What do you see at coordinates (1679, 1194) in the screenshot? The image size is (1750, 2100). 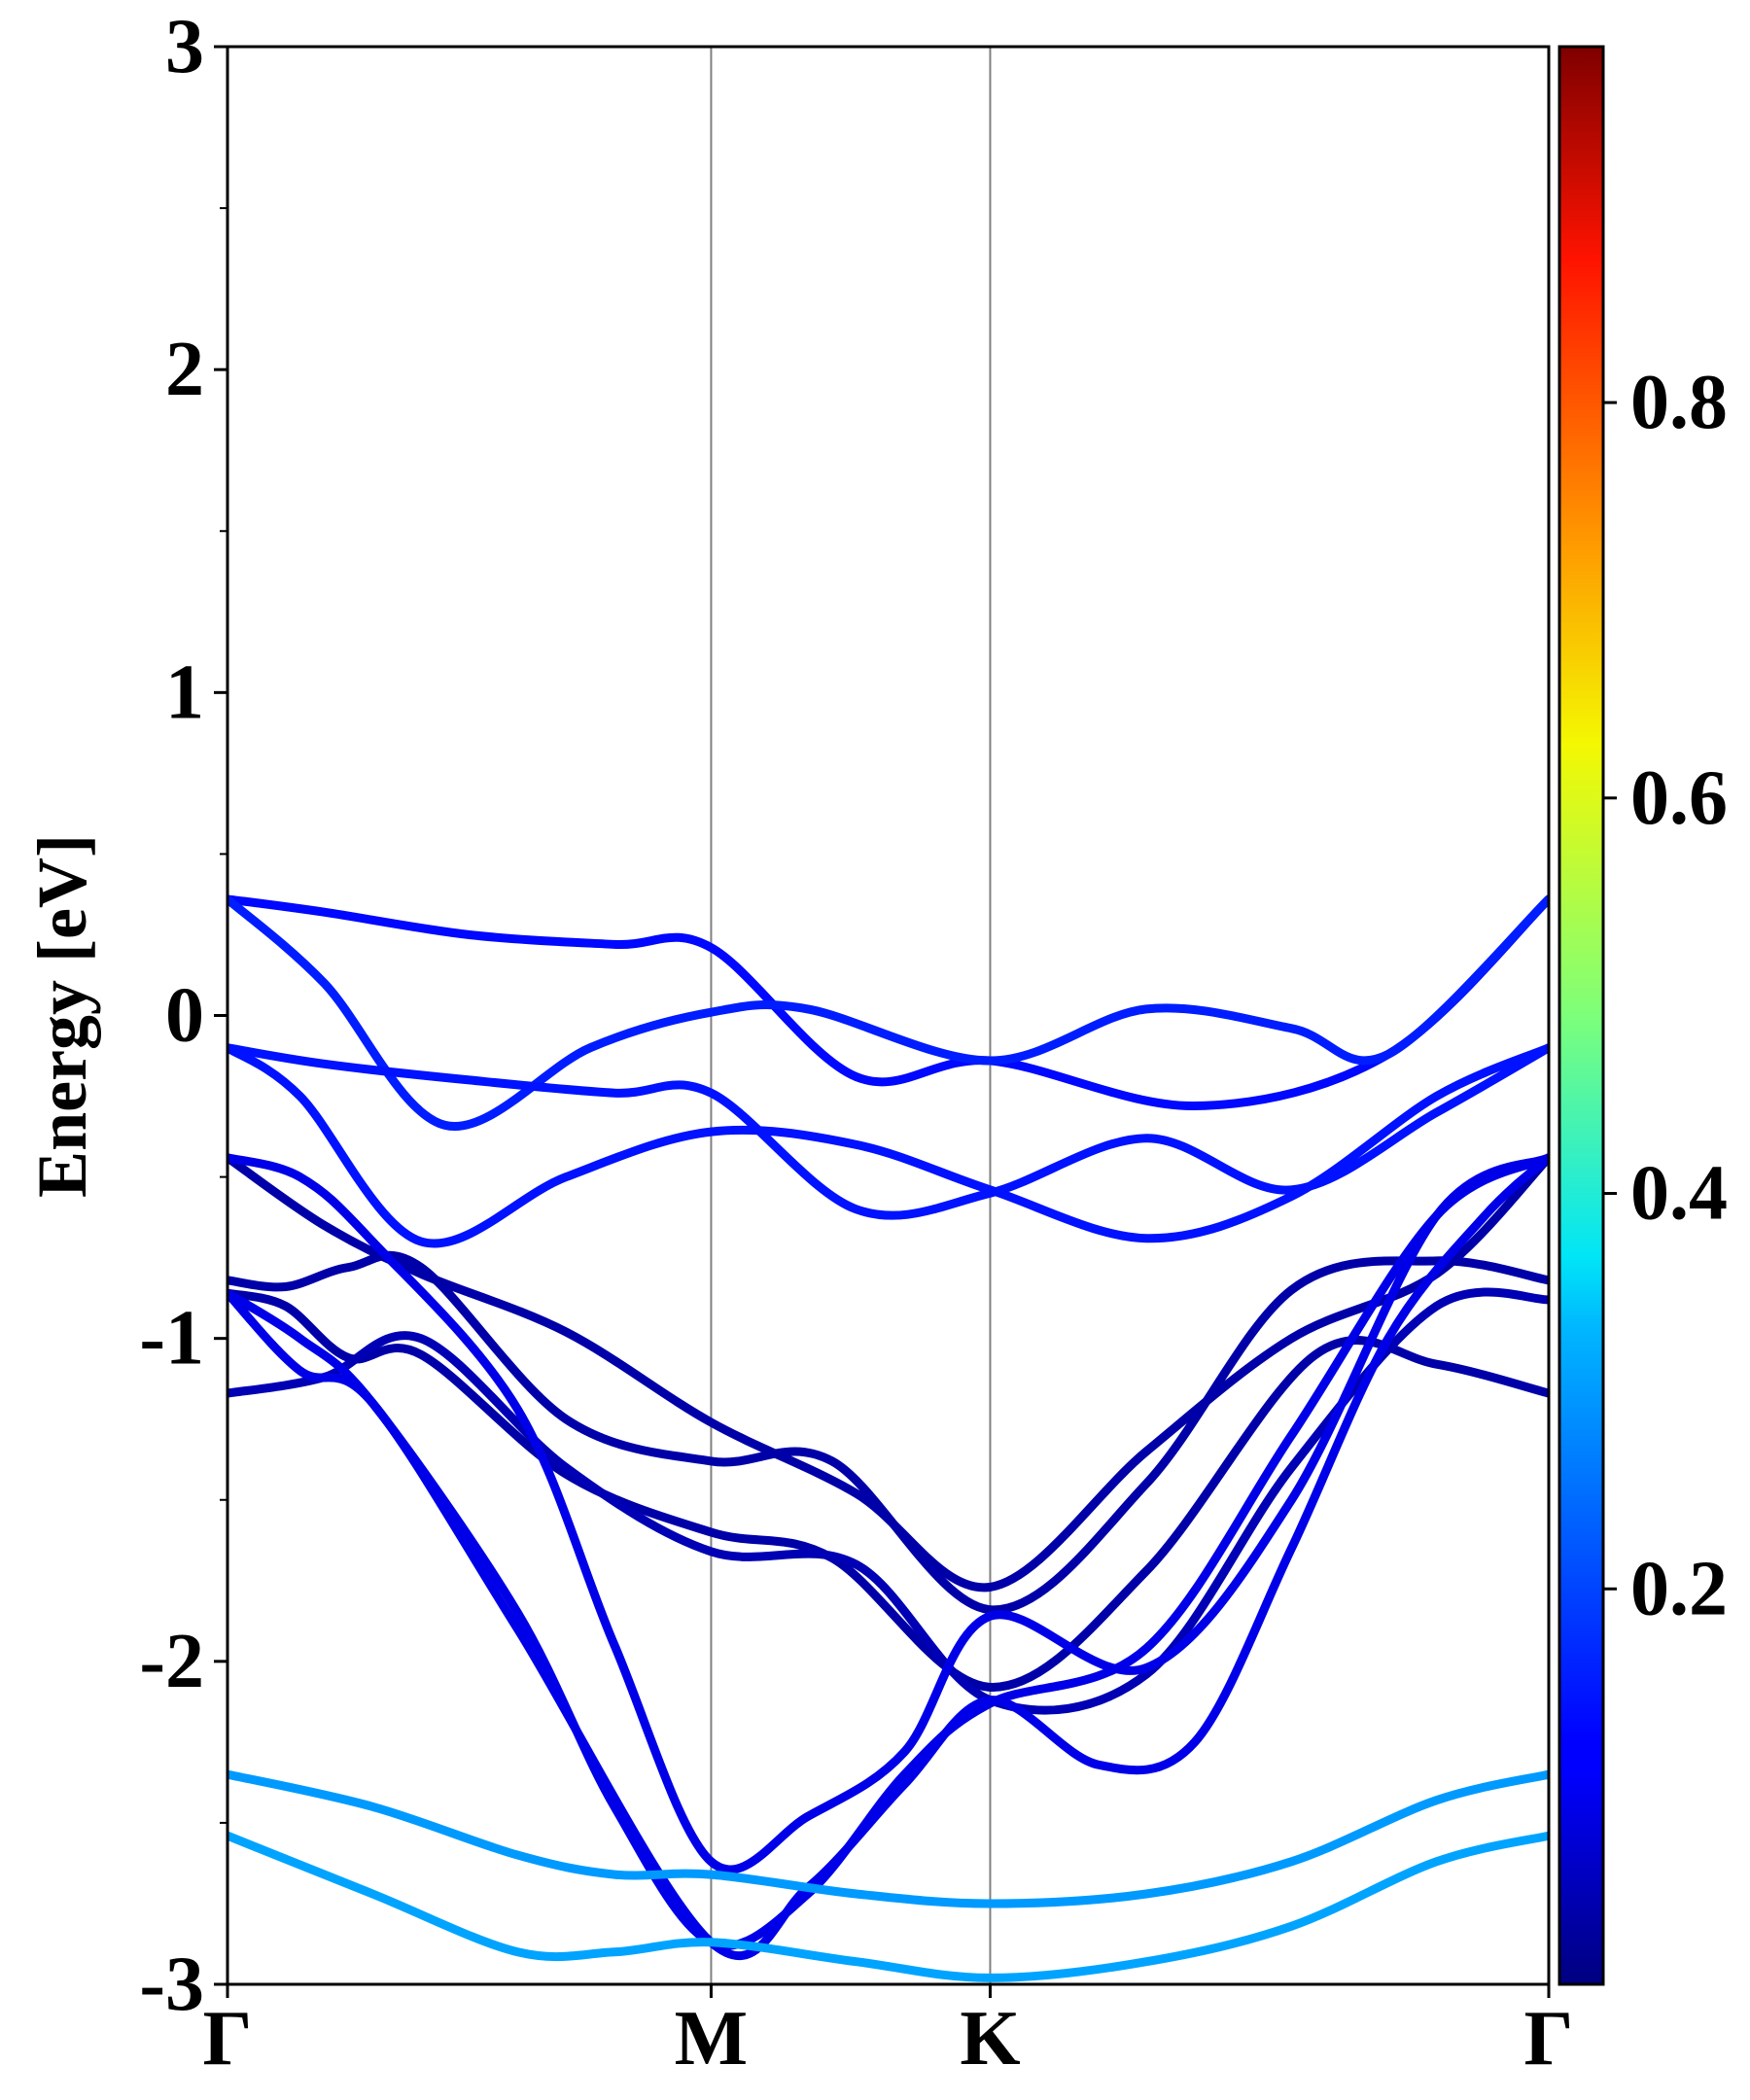 I see `colorbar-tick-label: 0.4` at bounding box center [1679, 1194].